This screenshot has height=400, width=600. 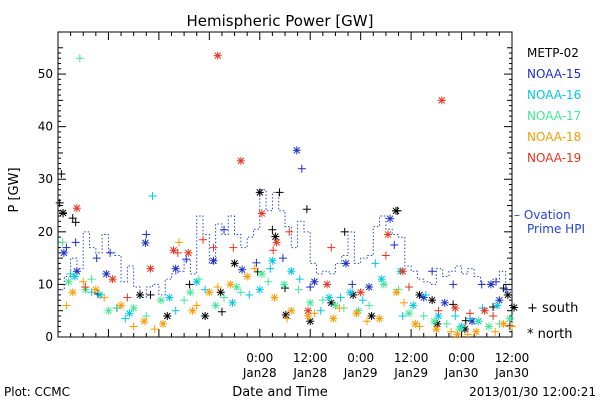 What do you see at coordinates (556, 229) in the screenshot?
I see `legend-ovation-line2: Prime HPI` at bounding box center [556, 229].